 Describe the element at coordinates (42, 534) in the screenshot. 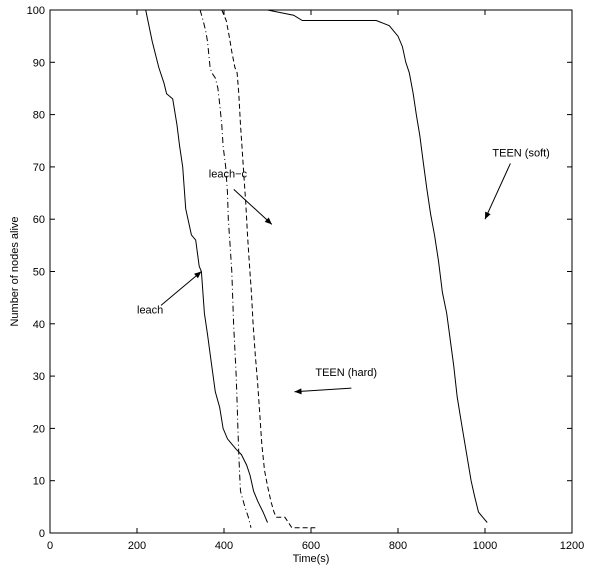

I see `y-tick-label: 0` at that location.